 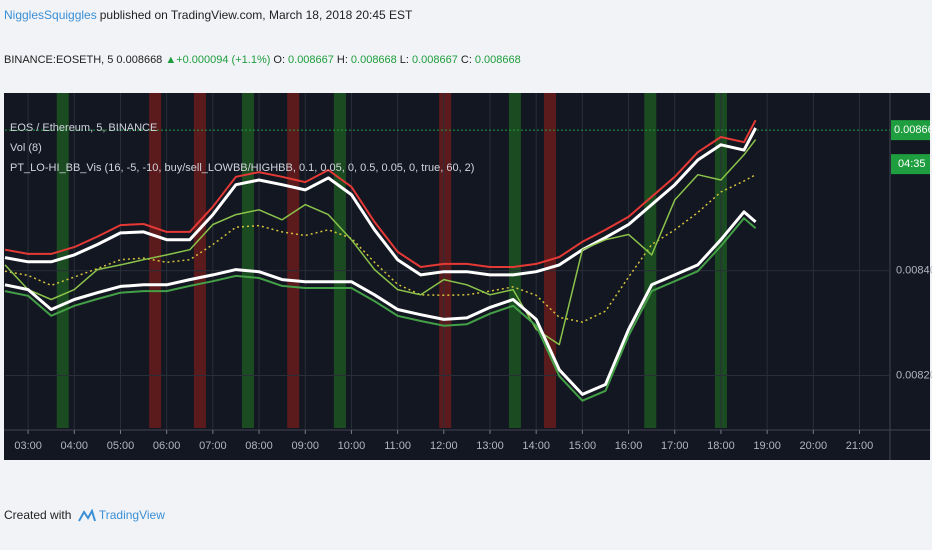 I want to click on symbol: BINANCE:EOSETH, 5, so click(x=59, y=60).